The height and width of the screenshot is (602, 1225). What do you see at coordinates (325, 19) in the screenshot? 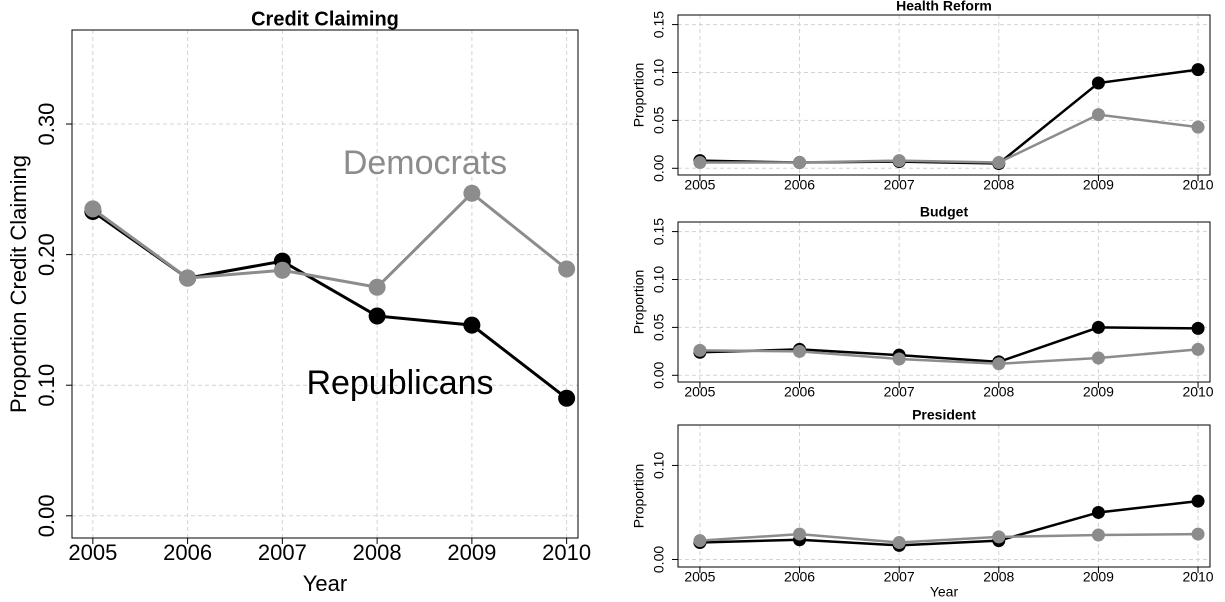
I see `chart-title: Credit Claiming` at bounding box center [325, 19].